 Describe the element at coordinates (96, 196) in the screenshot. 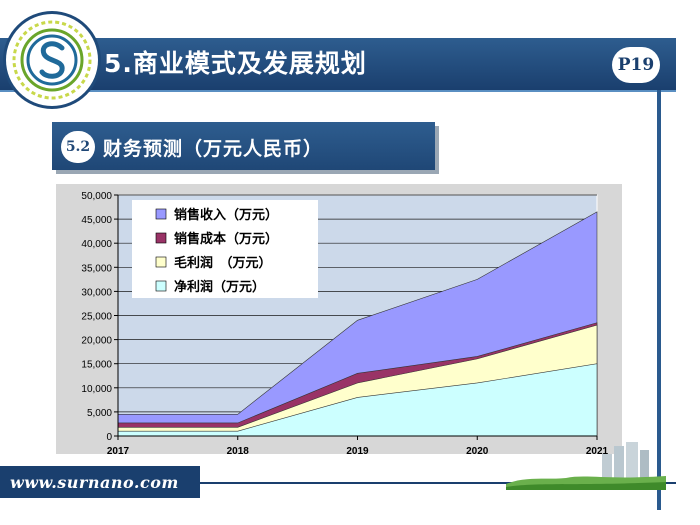

I see `y-tick-label: 50,000` at that location.